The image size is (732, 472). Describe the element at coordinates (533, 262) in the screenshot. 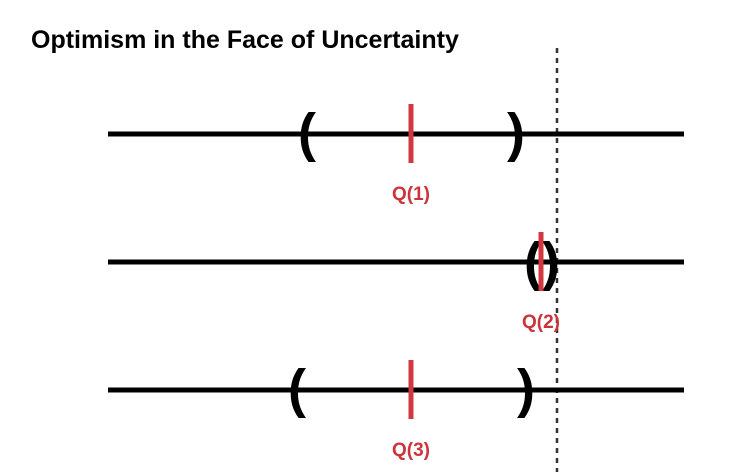

I see `arm-2-lower-bracket: (` at that location.